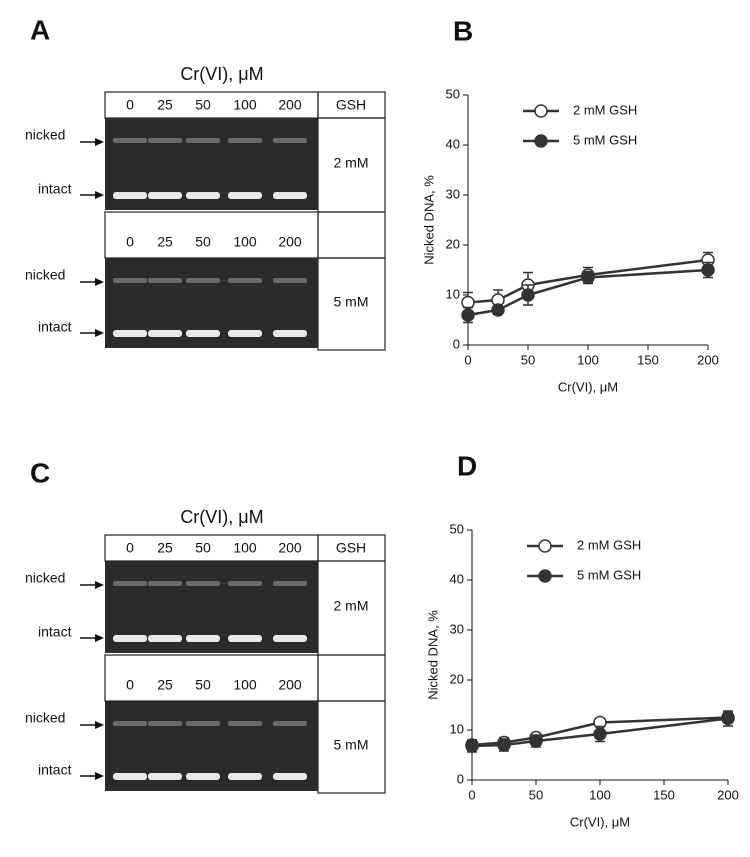  Describe the element at coordinates (40, 29) in the screenshot. I see `panel-letter: A` at that location.